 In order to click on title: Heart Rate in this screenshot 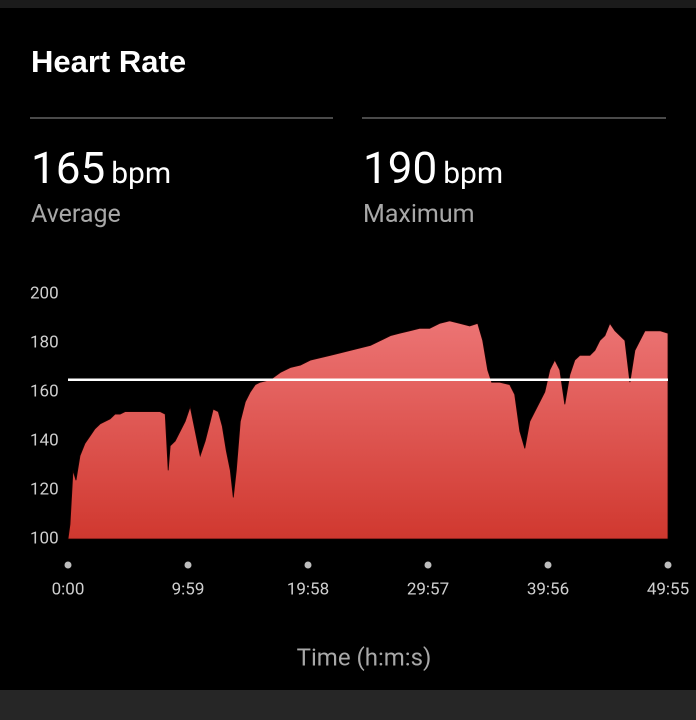, I will do `click(109, 61)`.